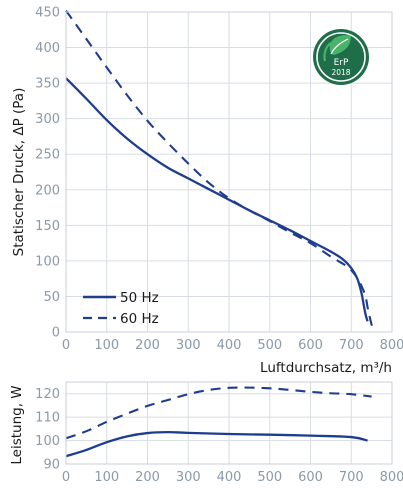 The image size is (403, 488). I want to click on power-x-tick-300: 300, so click(188, 477).